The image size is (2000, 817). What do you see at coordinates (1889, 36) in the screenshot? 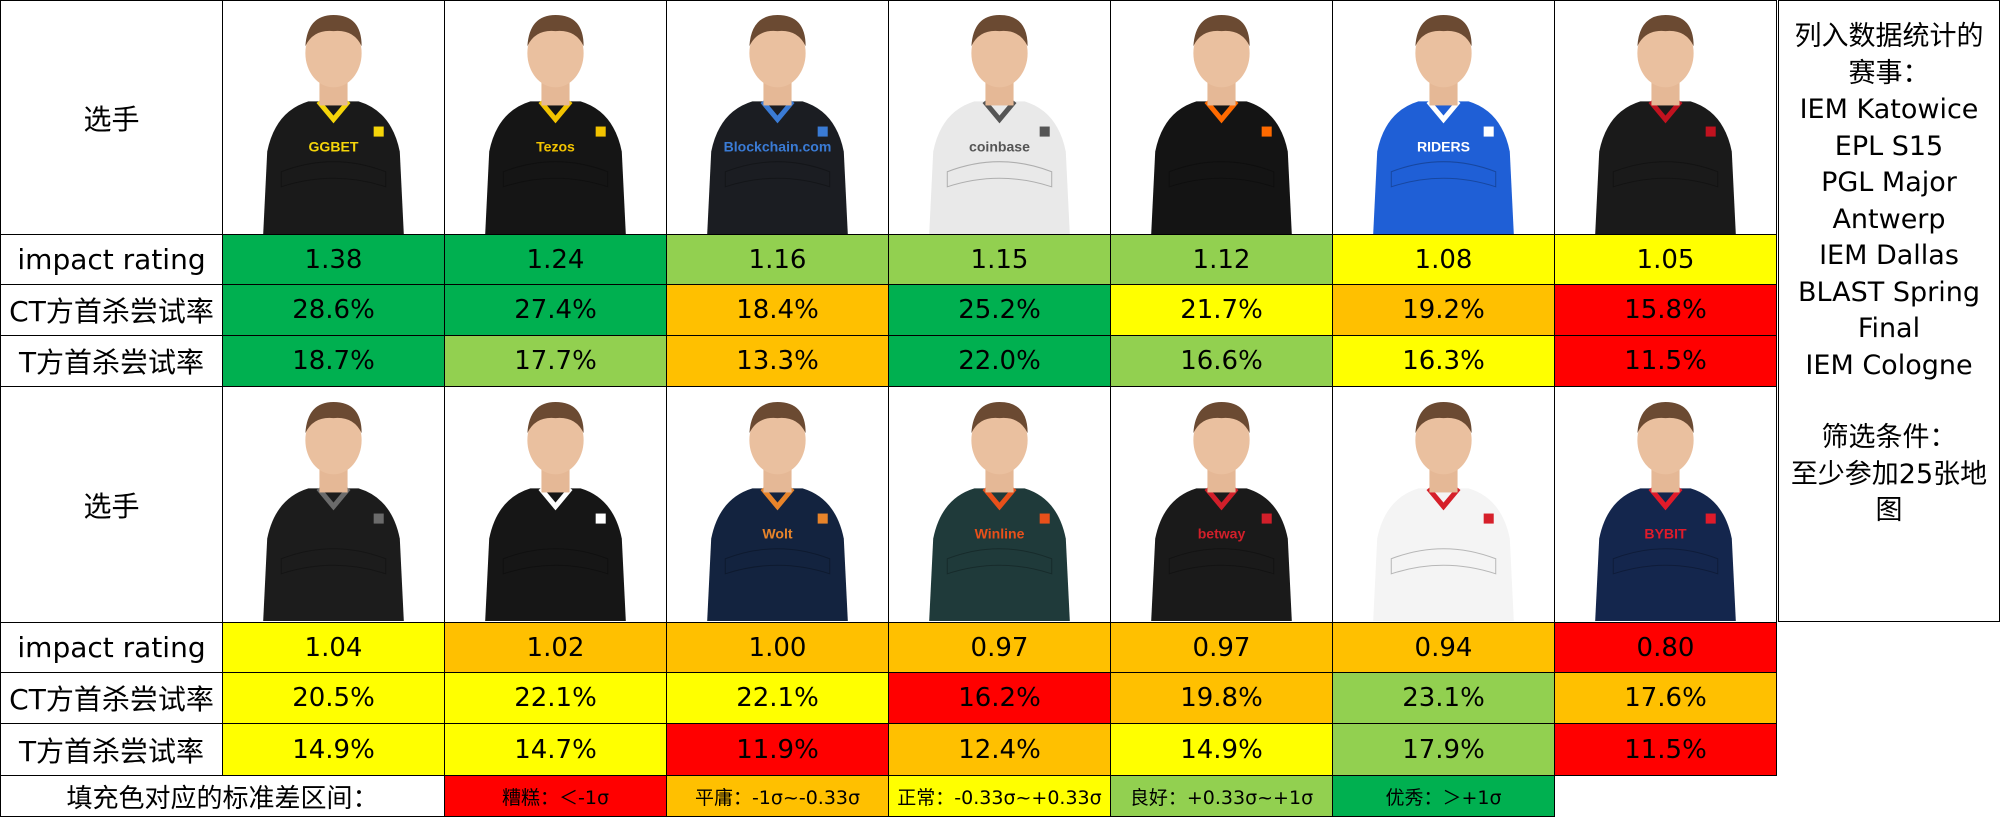
I see `events-title: 列入数据统计的` at bounding box center [1889, 36].